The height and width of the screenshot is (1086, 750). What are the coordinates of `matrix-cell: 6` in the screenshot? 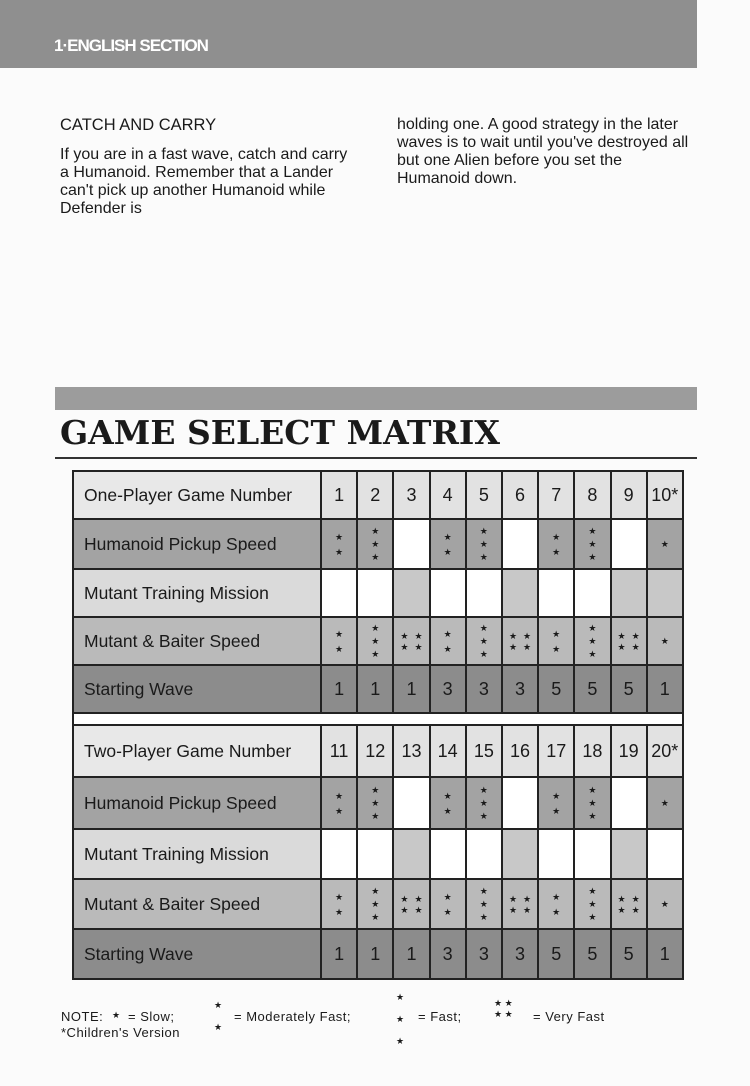 It's located at (521, 495).